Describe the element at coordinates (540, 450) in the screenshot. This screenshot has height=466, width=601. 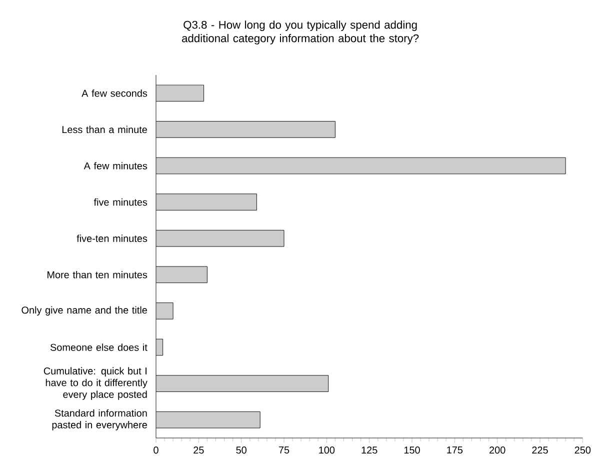
I see `x-tick-label: 225` at that location.